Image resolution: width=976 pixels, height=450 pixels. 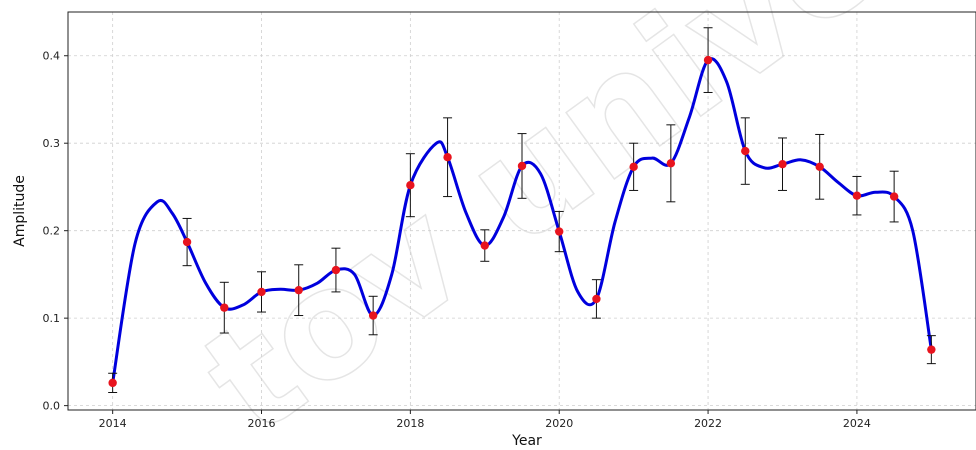 What do you see at coordinates (708, 423) in the screenshot?
I see `x-tick-label: 2022` at bounding box center [708, 423].